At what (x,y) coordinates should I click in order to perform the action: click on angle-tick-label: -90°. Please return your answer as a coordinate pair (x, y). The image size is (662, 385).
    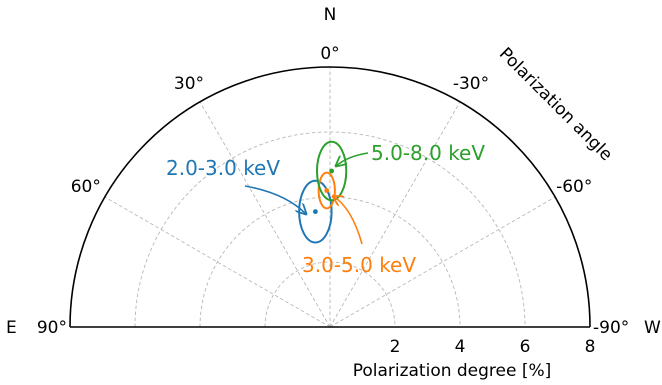
    Looking at the image, I should click on (611, 328).